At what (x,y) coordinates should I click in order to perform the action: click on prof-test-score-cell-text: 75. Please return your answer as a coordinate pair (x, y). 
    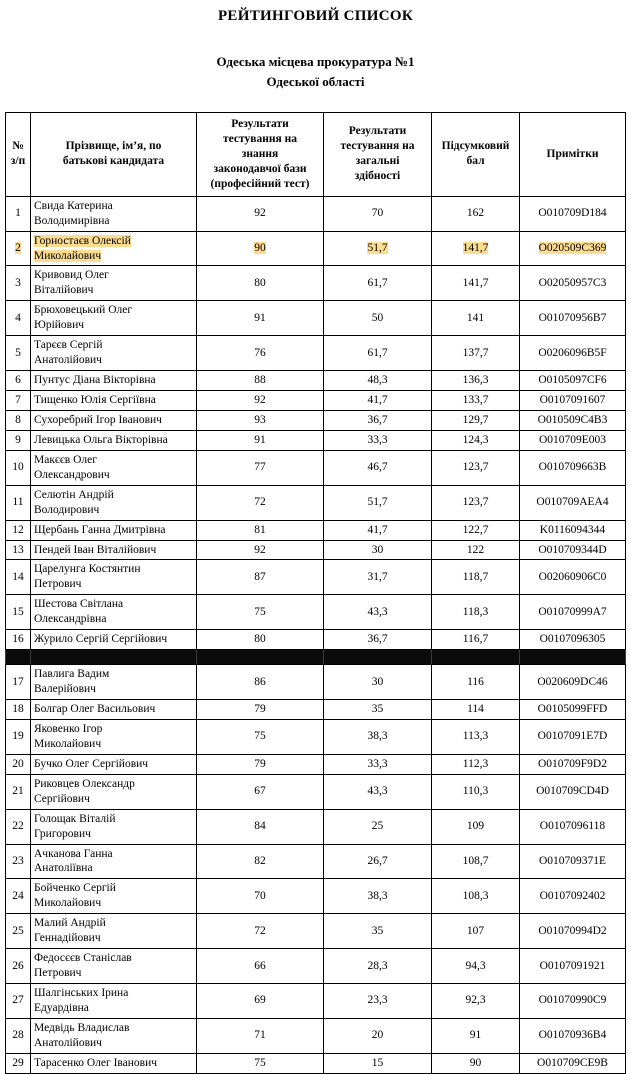
    Looking at the image, I should click on (260, 736).